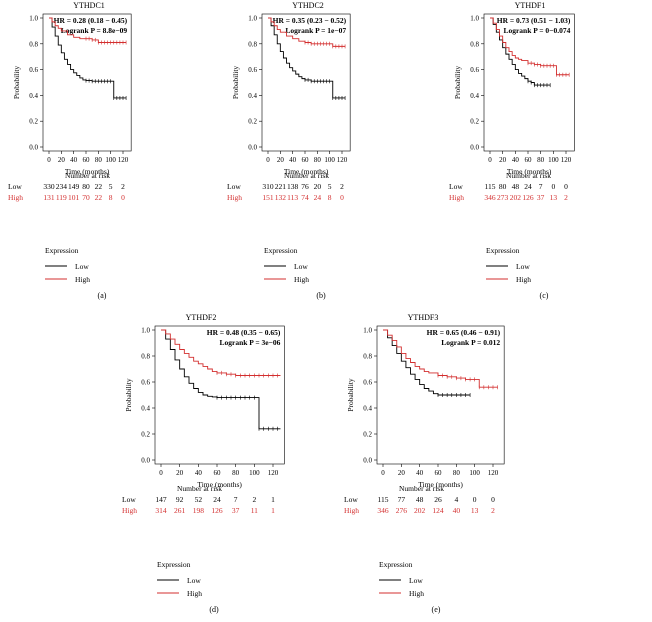 This screenshot has height=622, width=652. What do you see at coordinates (111, 186) in the screenshot?
I see `risk-low-value: 5` at bounding box center [111, 186].